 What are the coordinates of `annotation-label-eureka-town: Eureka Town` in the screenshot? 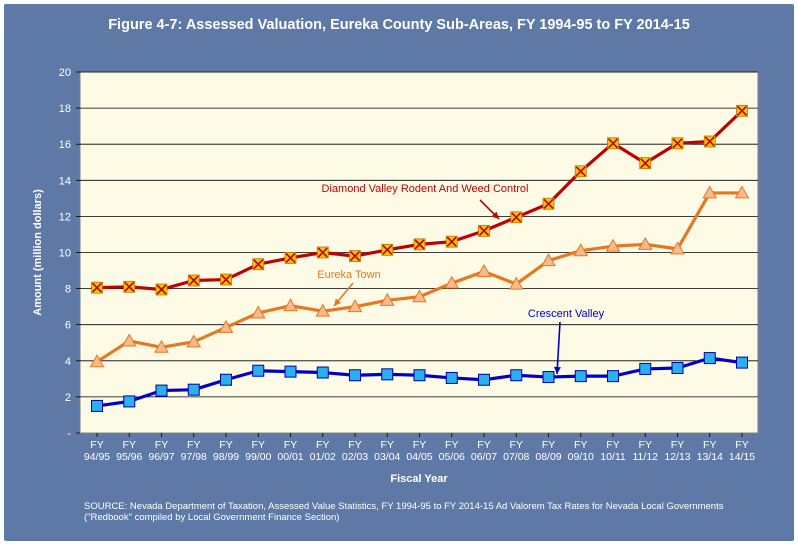 It's located at (348, 275).